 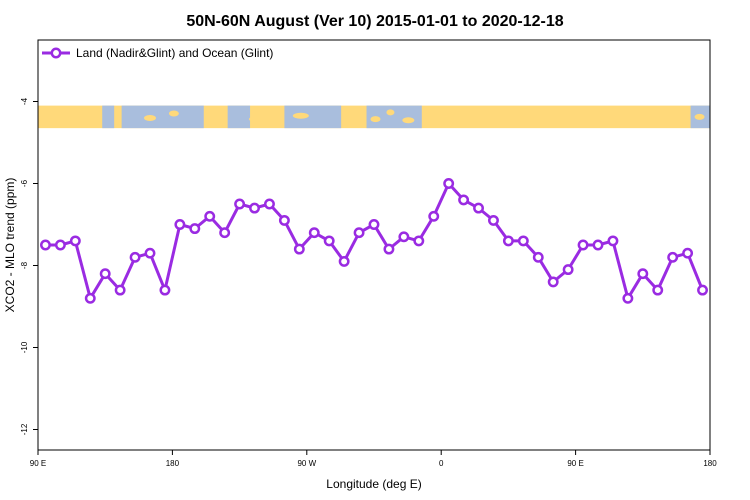 I want to click on y-tick-label: -8, so click(x=24, y=265).